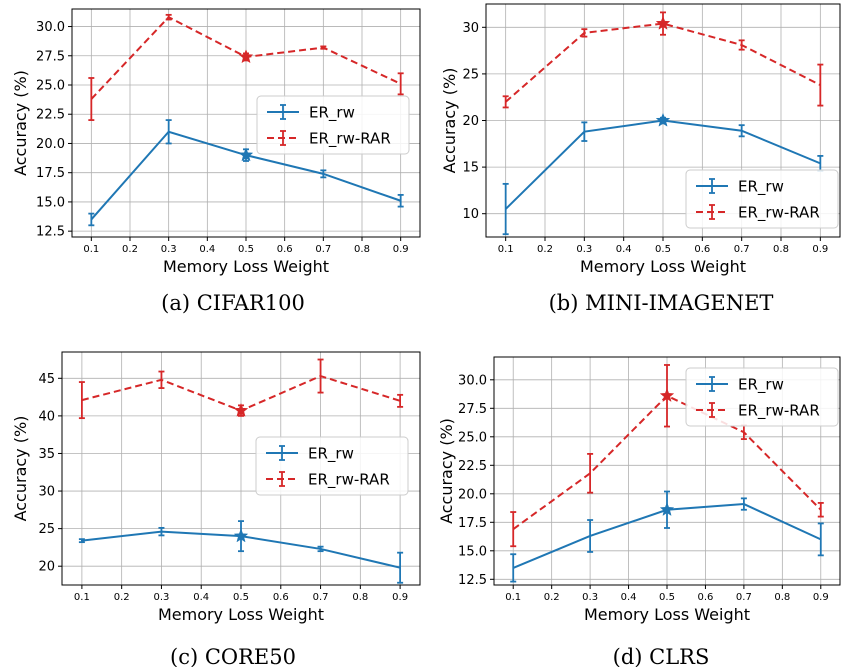 The width and height of the screenshot is (843, 667). Describe the element at coordinates (46, 416) in the screenshot. I see `y-tick-label: 40` at that location.